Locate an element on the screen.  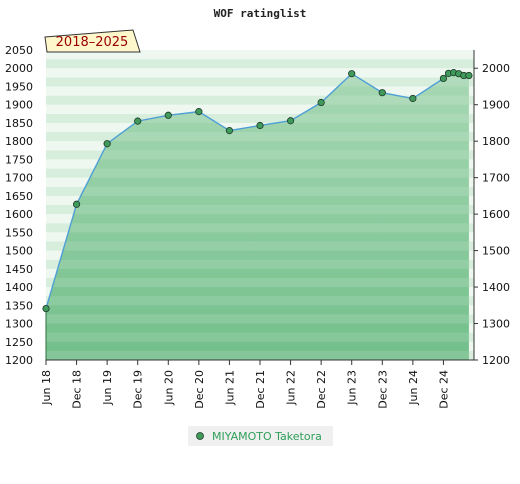
x-tick-label: Dec 21 is located at coordinates (260, 389).